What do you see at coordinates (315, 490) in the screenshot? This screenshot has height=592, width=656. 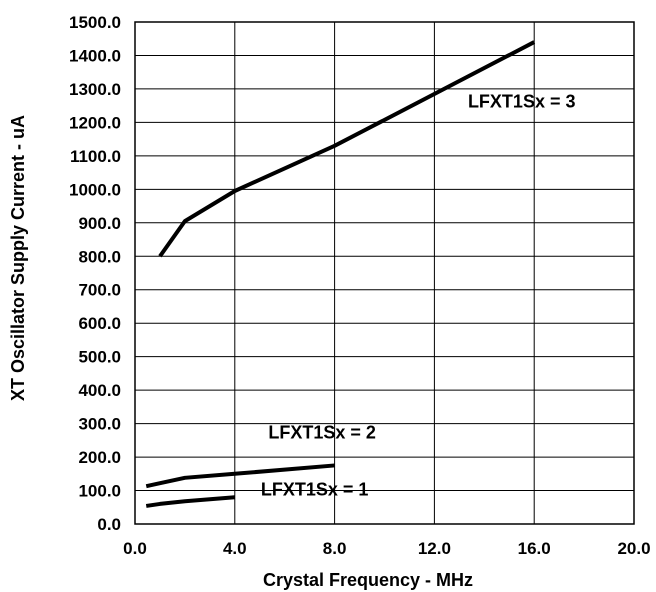 I see `series-label: LFXT1Sx = 1` at bounding box center [315, 490].